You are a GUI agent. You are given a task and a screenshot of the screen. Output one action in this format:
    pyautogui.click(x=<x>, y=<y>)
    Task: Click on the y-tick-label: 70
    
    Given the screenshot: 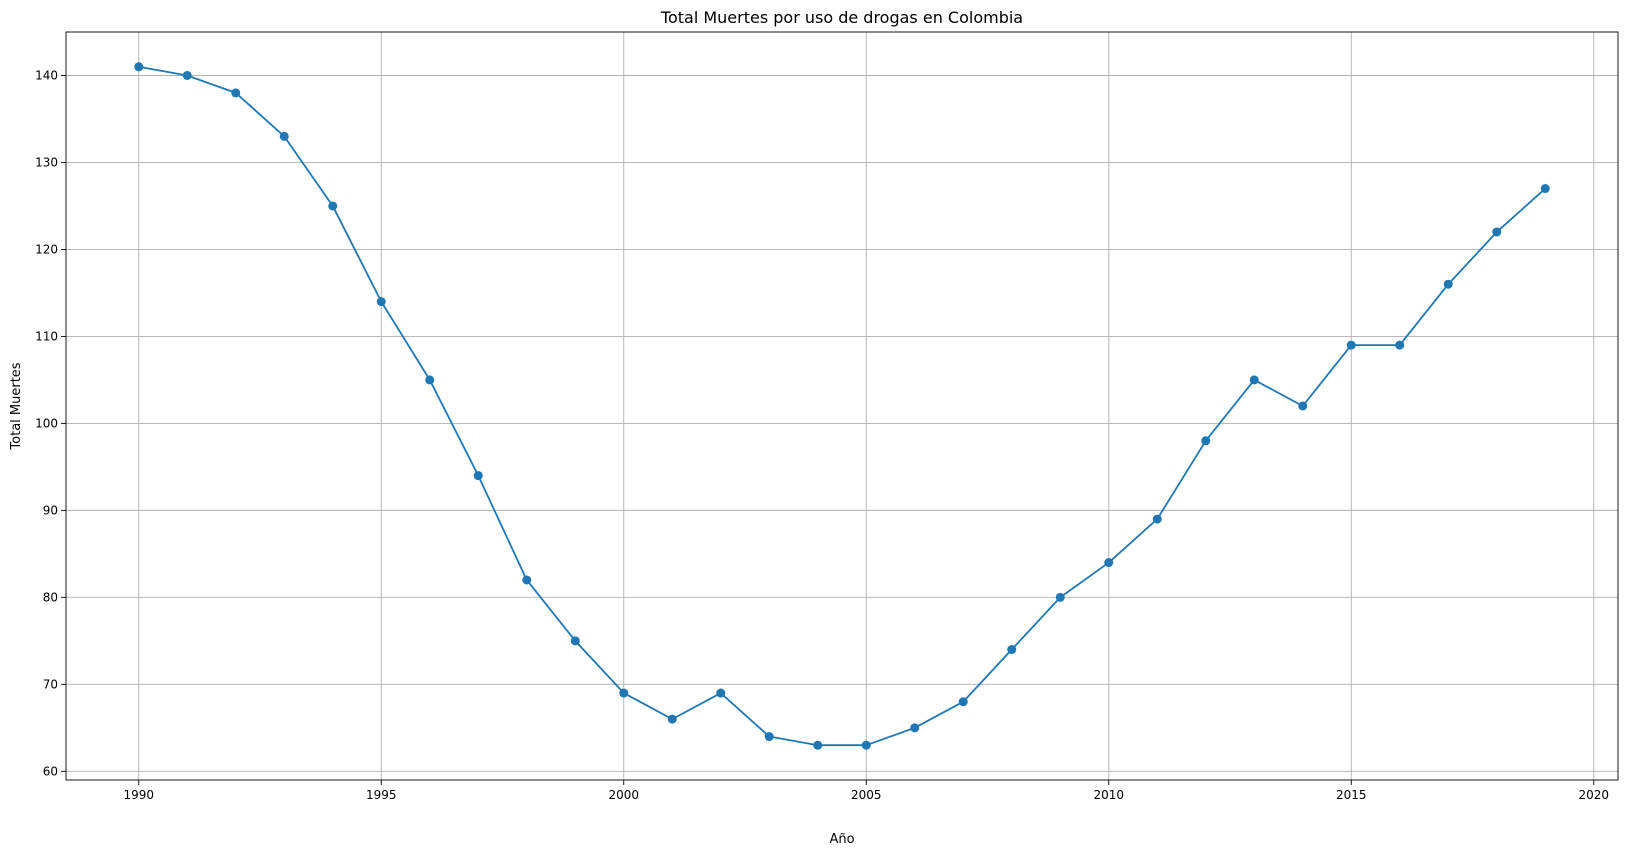 What is the action you would take?
    pyautogui.click(x=50, y=684)
    